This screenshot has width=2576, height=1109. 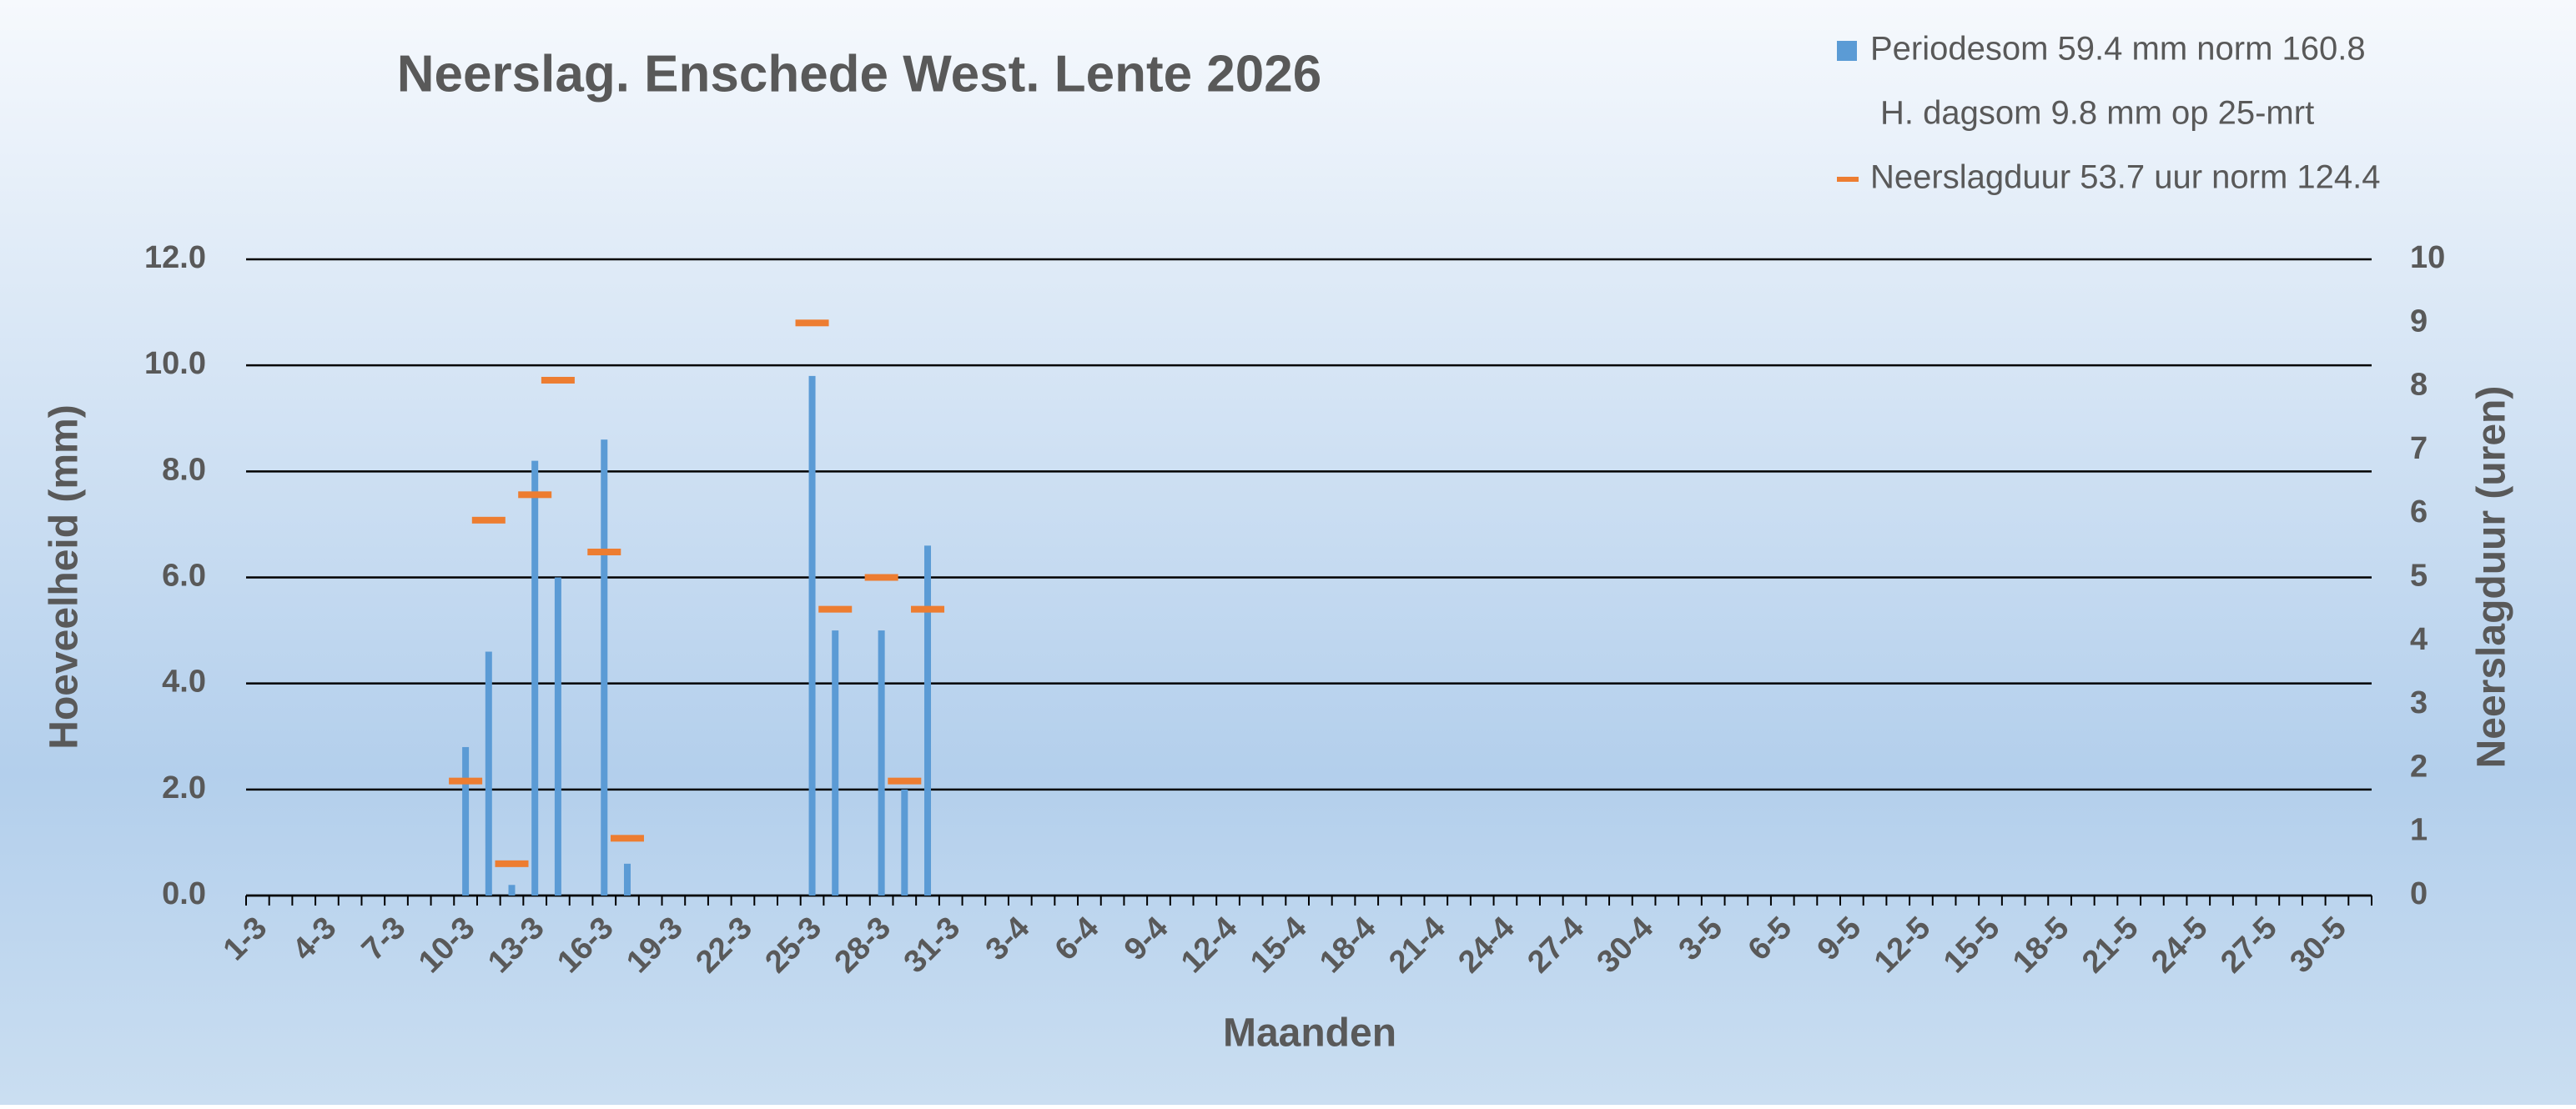 I want to click on y-tick-label: 4.0, so click(x=184, y=682).